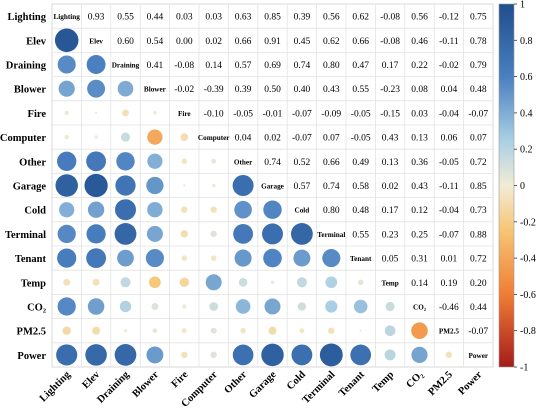 The width and height of the screenshot is (550, 409). I want to click on correlation-value: 0.20, so click(478, 284).